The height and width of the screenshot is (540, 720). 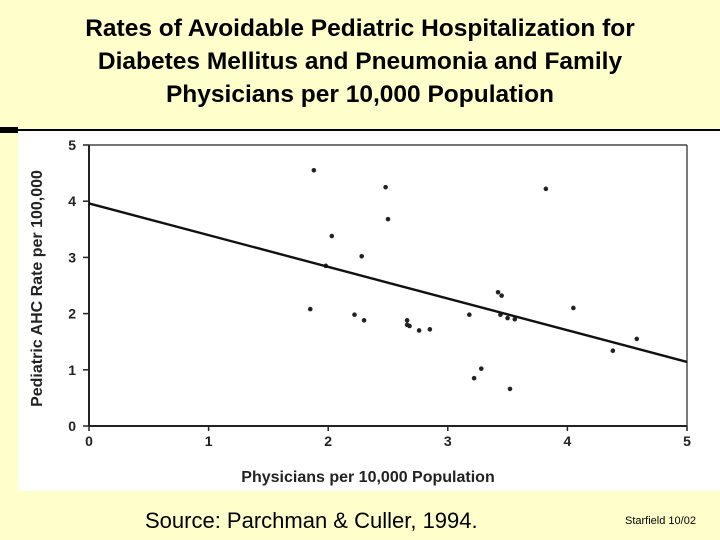 I want to click on title-divider, so click(x=360, y=130).